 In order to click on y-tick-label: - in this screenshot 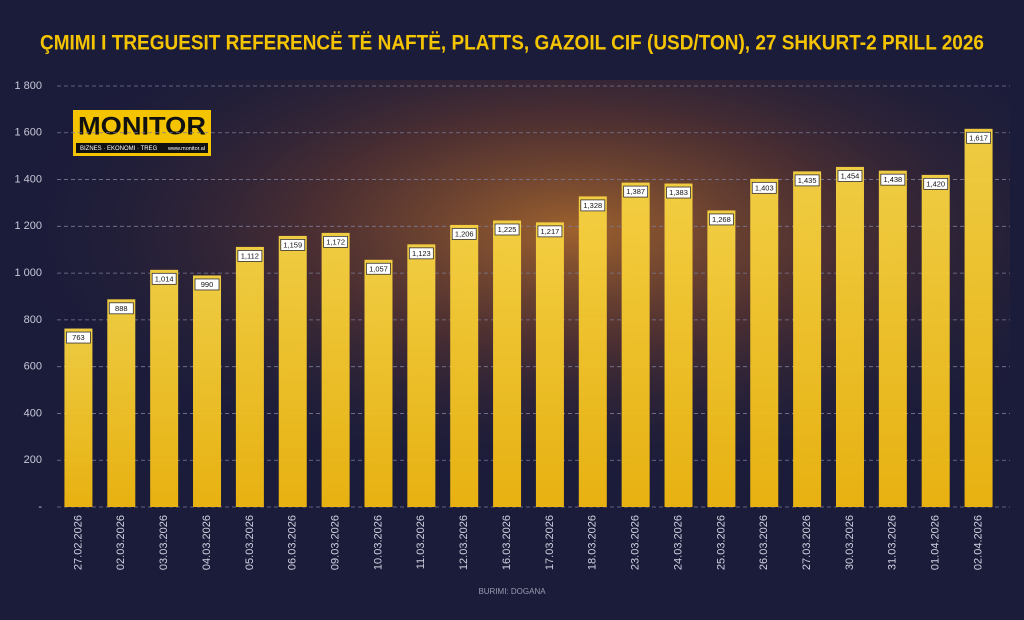, I will do `click(40, 507)`.